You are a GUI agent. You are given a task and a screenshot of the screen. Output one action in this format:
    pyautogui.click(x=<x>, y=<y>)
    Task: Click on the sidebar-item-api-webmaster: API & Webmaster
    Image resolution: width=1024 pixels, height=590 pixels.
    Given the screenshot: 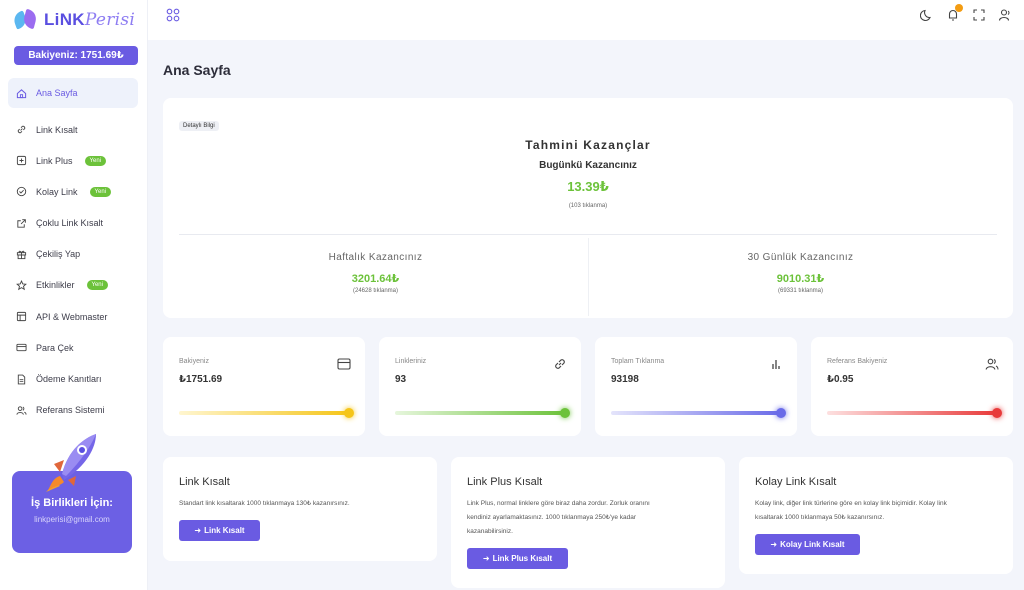 What is the action you would take?
    pyautogui.click(x=73, y=316)
    